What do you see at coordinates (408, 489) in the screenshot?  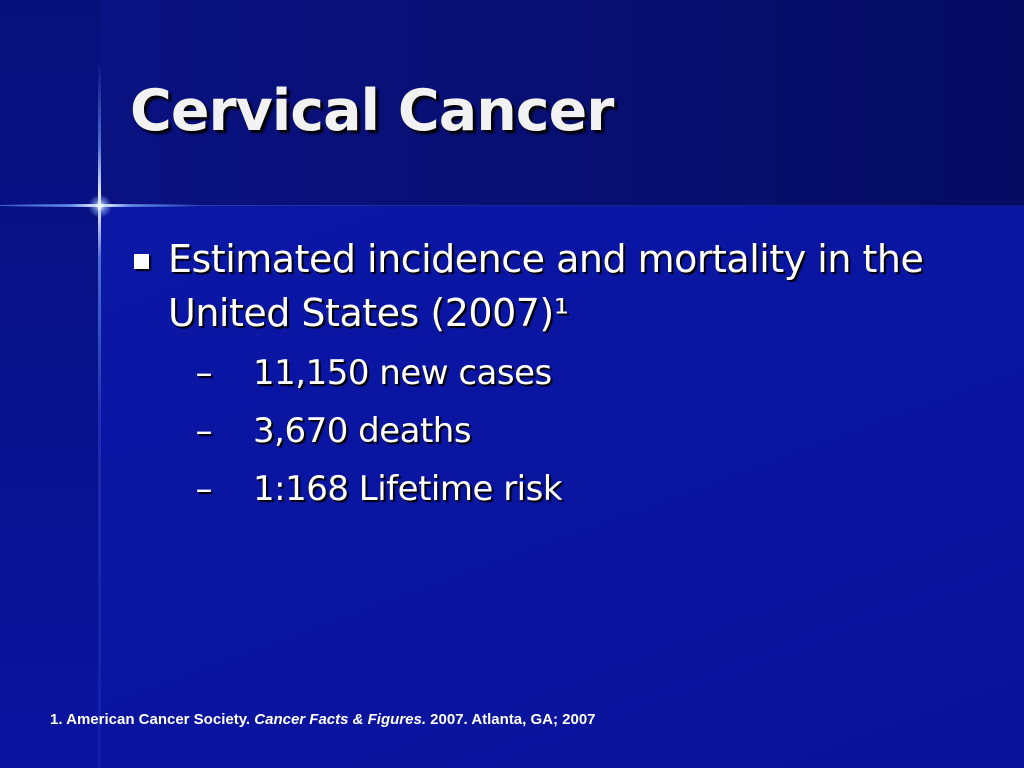 I see `sub-bullet-text: 1:168 Lifetime risk` at bounding box center [408, 489].